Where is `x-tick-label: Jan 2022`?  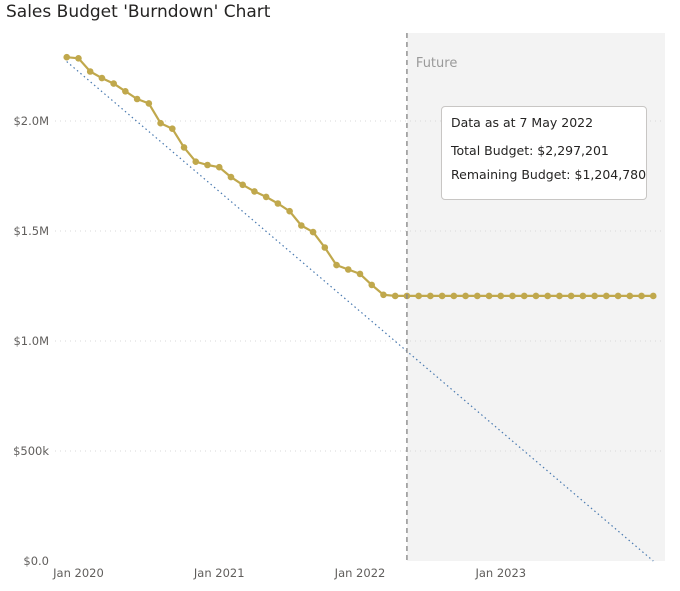
x-tick-label: Jan 2022 is located at coordinates (360, 573).